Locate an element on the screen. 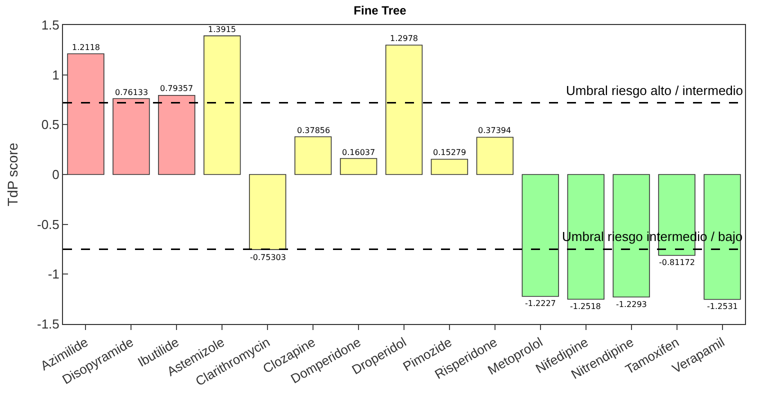 Image resolution: width=760 pixels, height=401 pixels. data-label: 0.16037 is located at coordinates (359, 152).